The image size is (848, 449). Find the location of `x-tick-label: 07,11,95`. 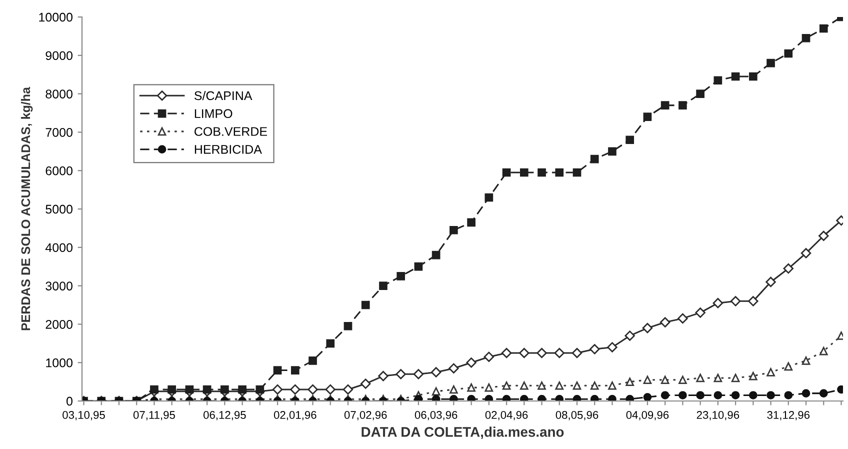

x-tick-label: 07,11,95 is located at coordinates (154, 415).